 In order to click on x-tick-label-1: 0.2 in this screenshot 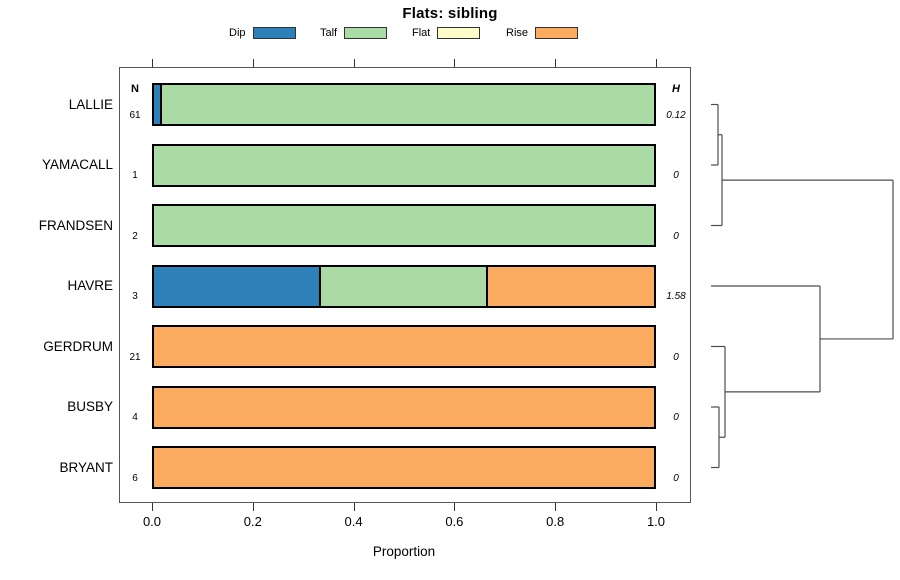, I will do `click(252, 521)`.